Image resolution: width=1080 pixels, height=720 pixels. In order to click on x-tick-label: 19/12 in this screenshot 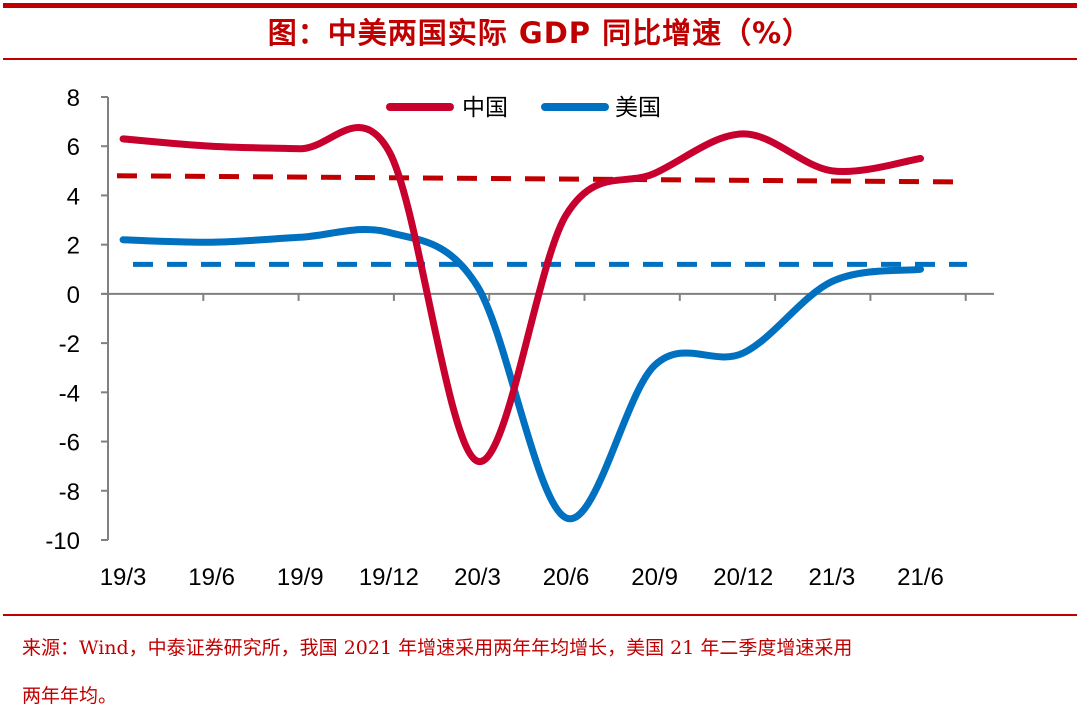, I will do `click(389, 577)`.